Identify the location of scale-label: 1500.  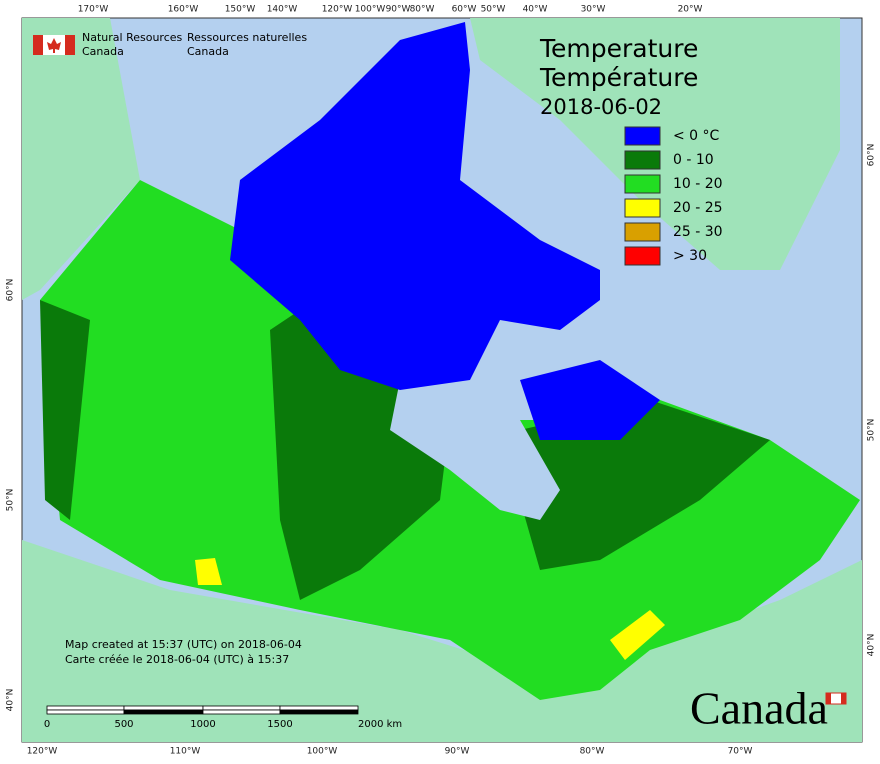
(279, 724).